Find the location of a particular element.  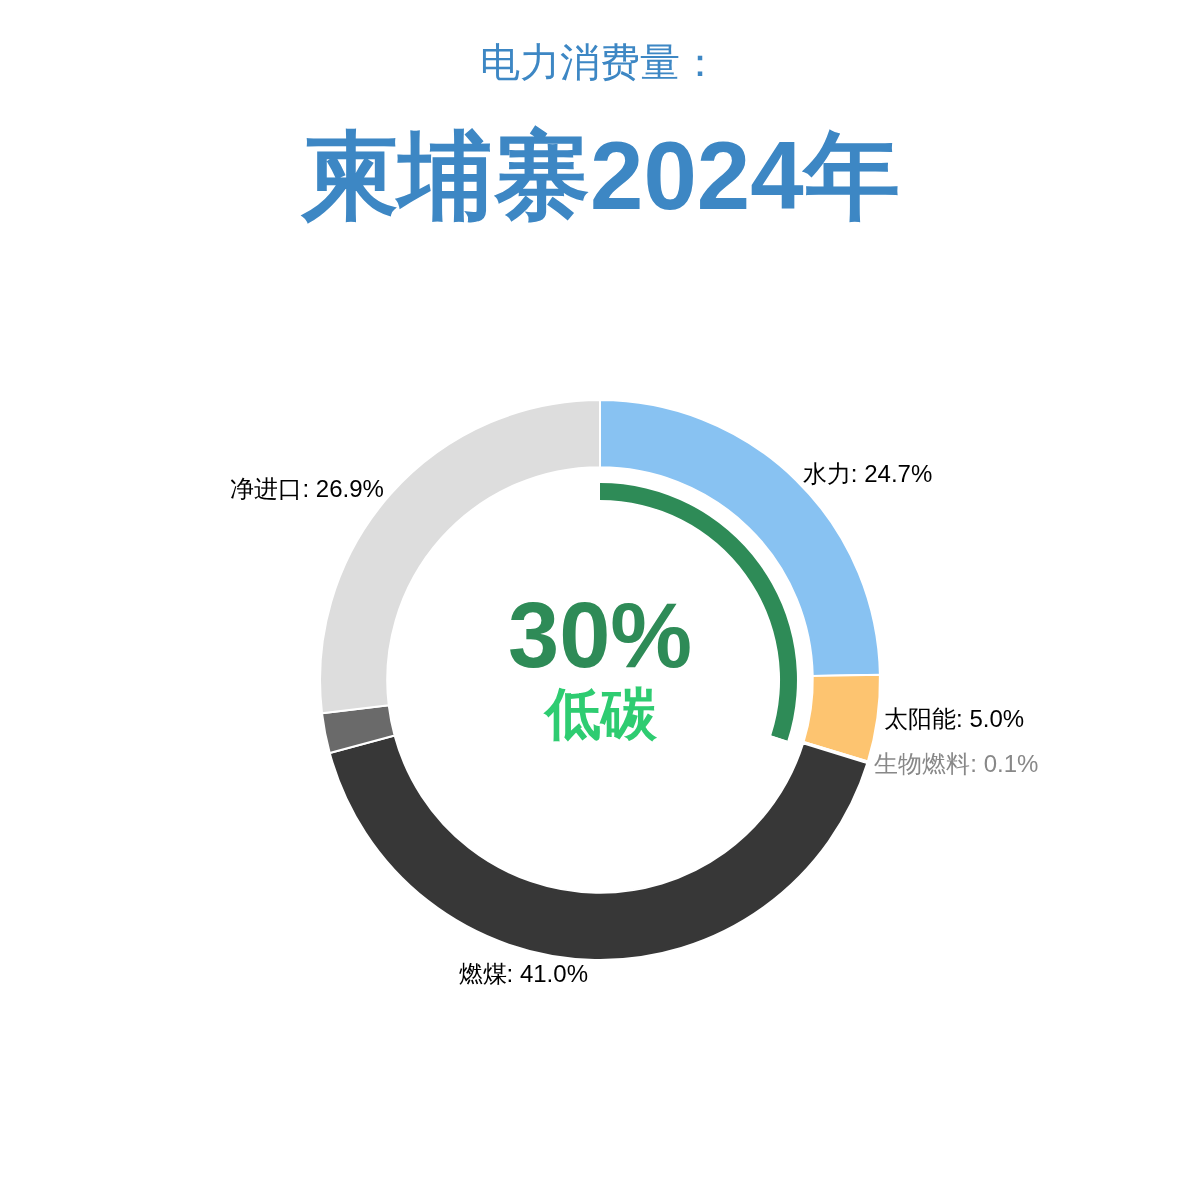

slice-label: 水力: 24.7% is located at coordinates (867, 473).